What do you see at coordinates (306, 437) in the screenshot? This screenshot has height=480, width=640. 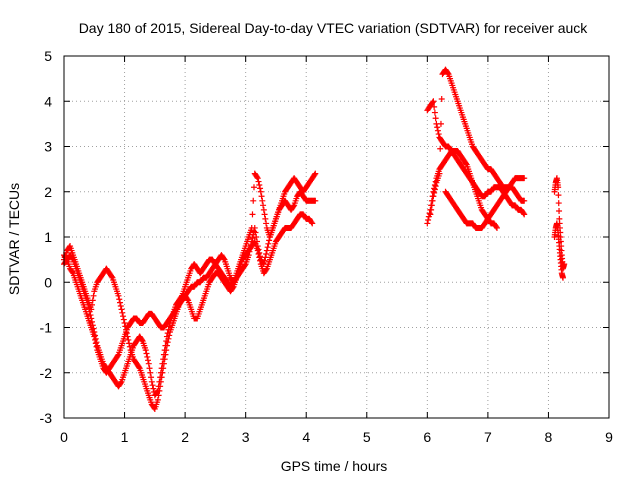 I see `x-tick-label: 4` at bounding box center [306, 437].